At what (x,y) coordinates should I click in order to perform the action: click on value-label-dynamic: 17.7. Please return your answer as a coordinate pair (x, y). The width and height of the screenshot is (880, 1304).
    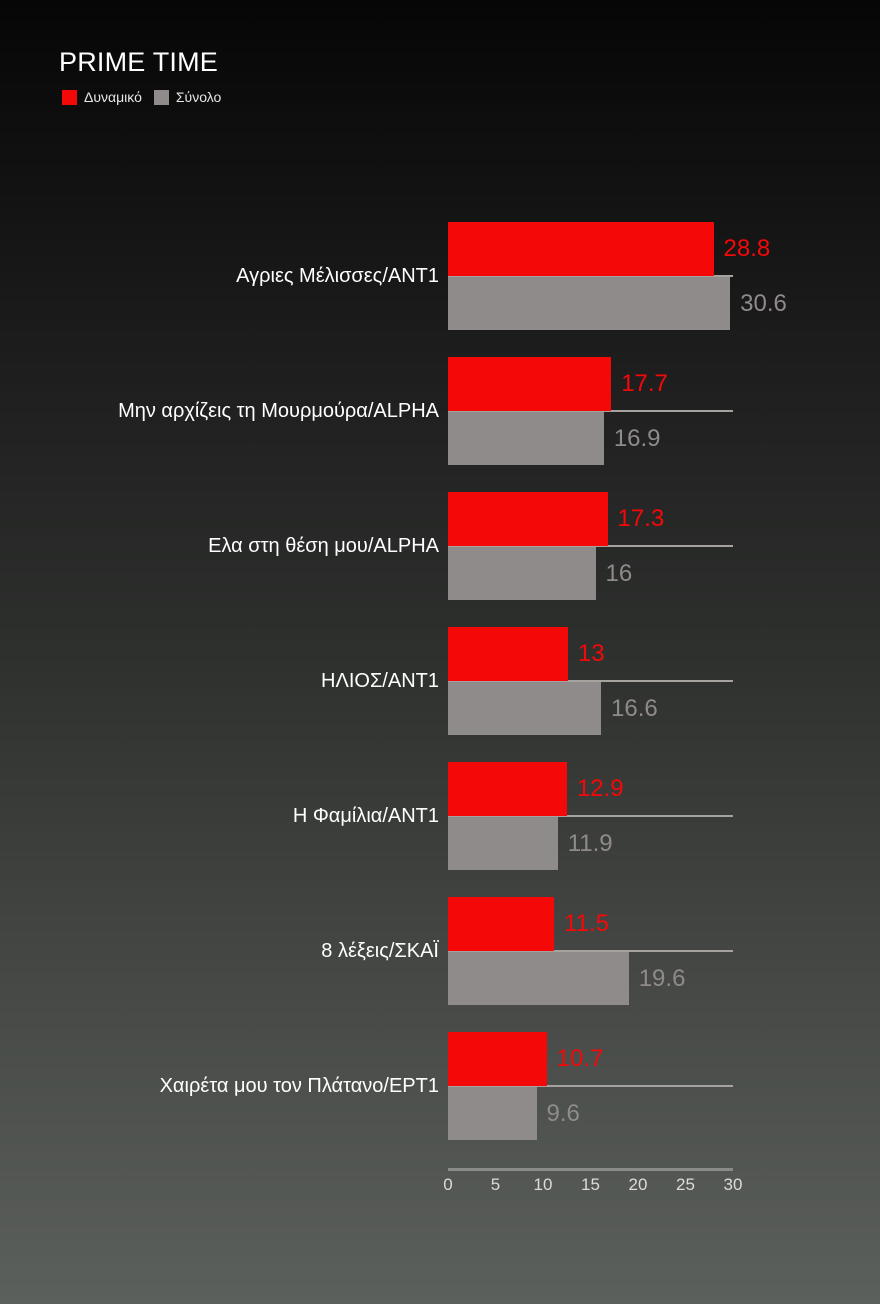
    Looking at the image, I should click on (644, 383).